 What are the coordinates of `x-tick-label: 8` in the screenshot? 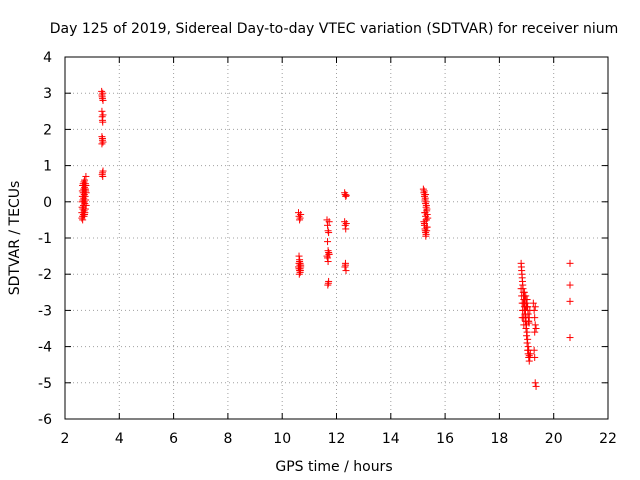 It's located at (227, 439).